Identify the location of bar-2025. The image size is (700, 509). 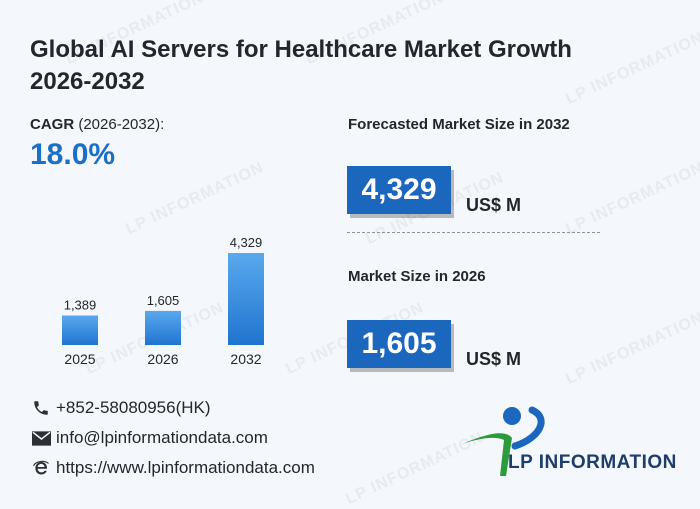
(80, 330).